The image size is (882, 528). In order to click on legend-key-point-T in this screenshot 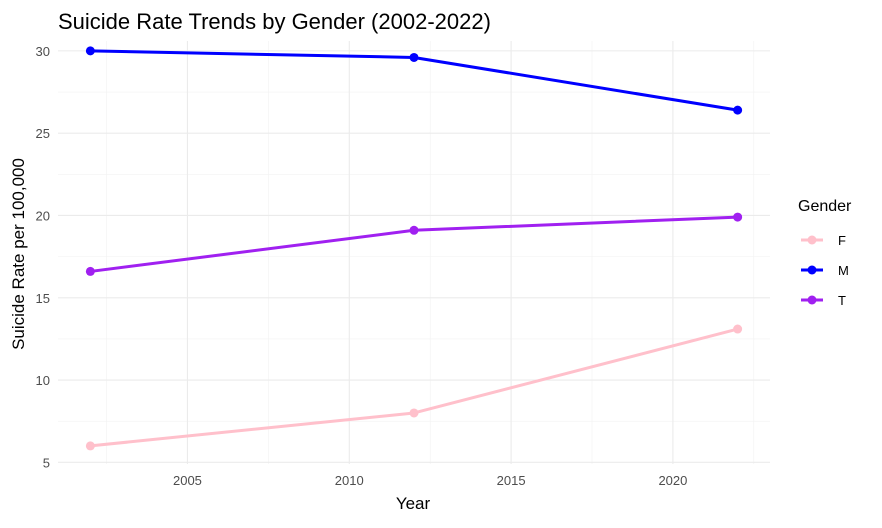, I will do `click(812, 300)`.